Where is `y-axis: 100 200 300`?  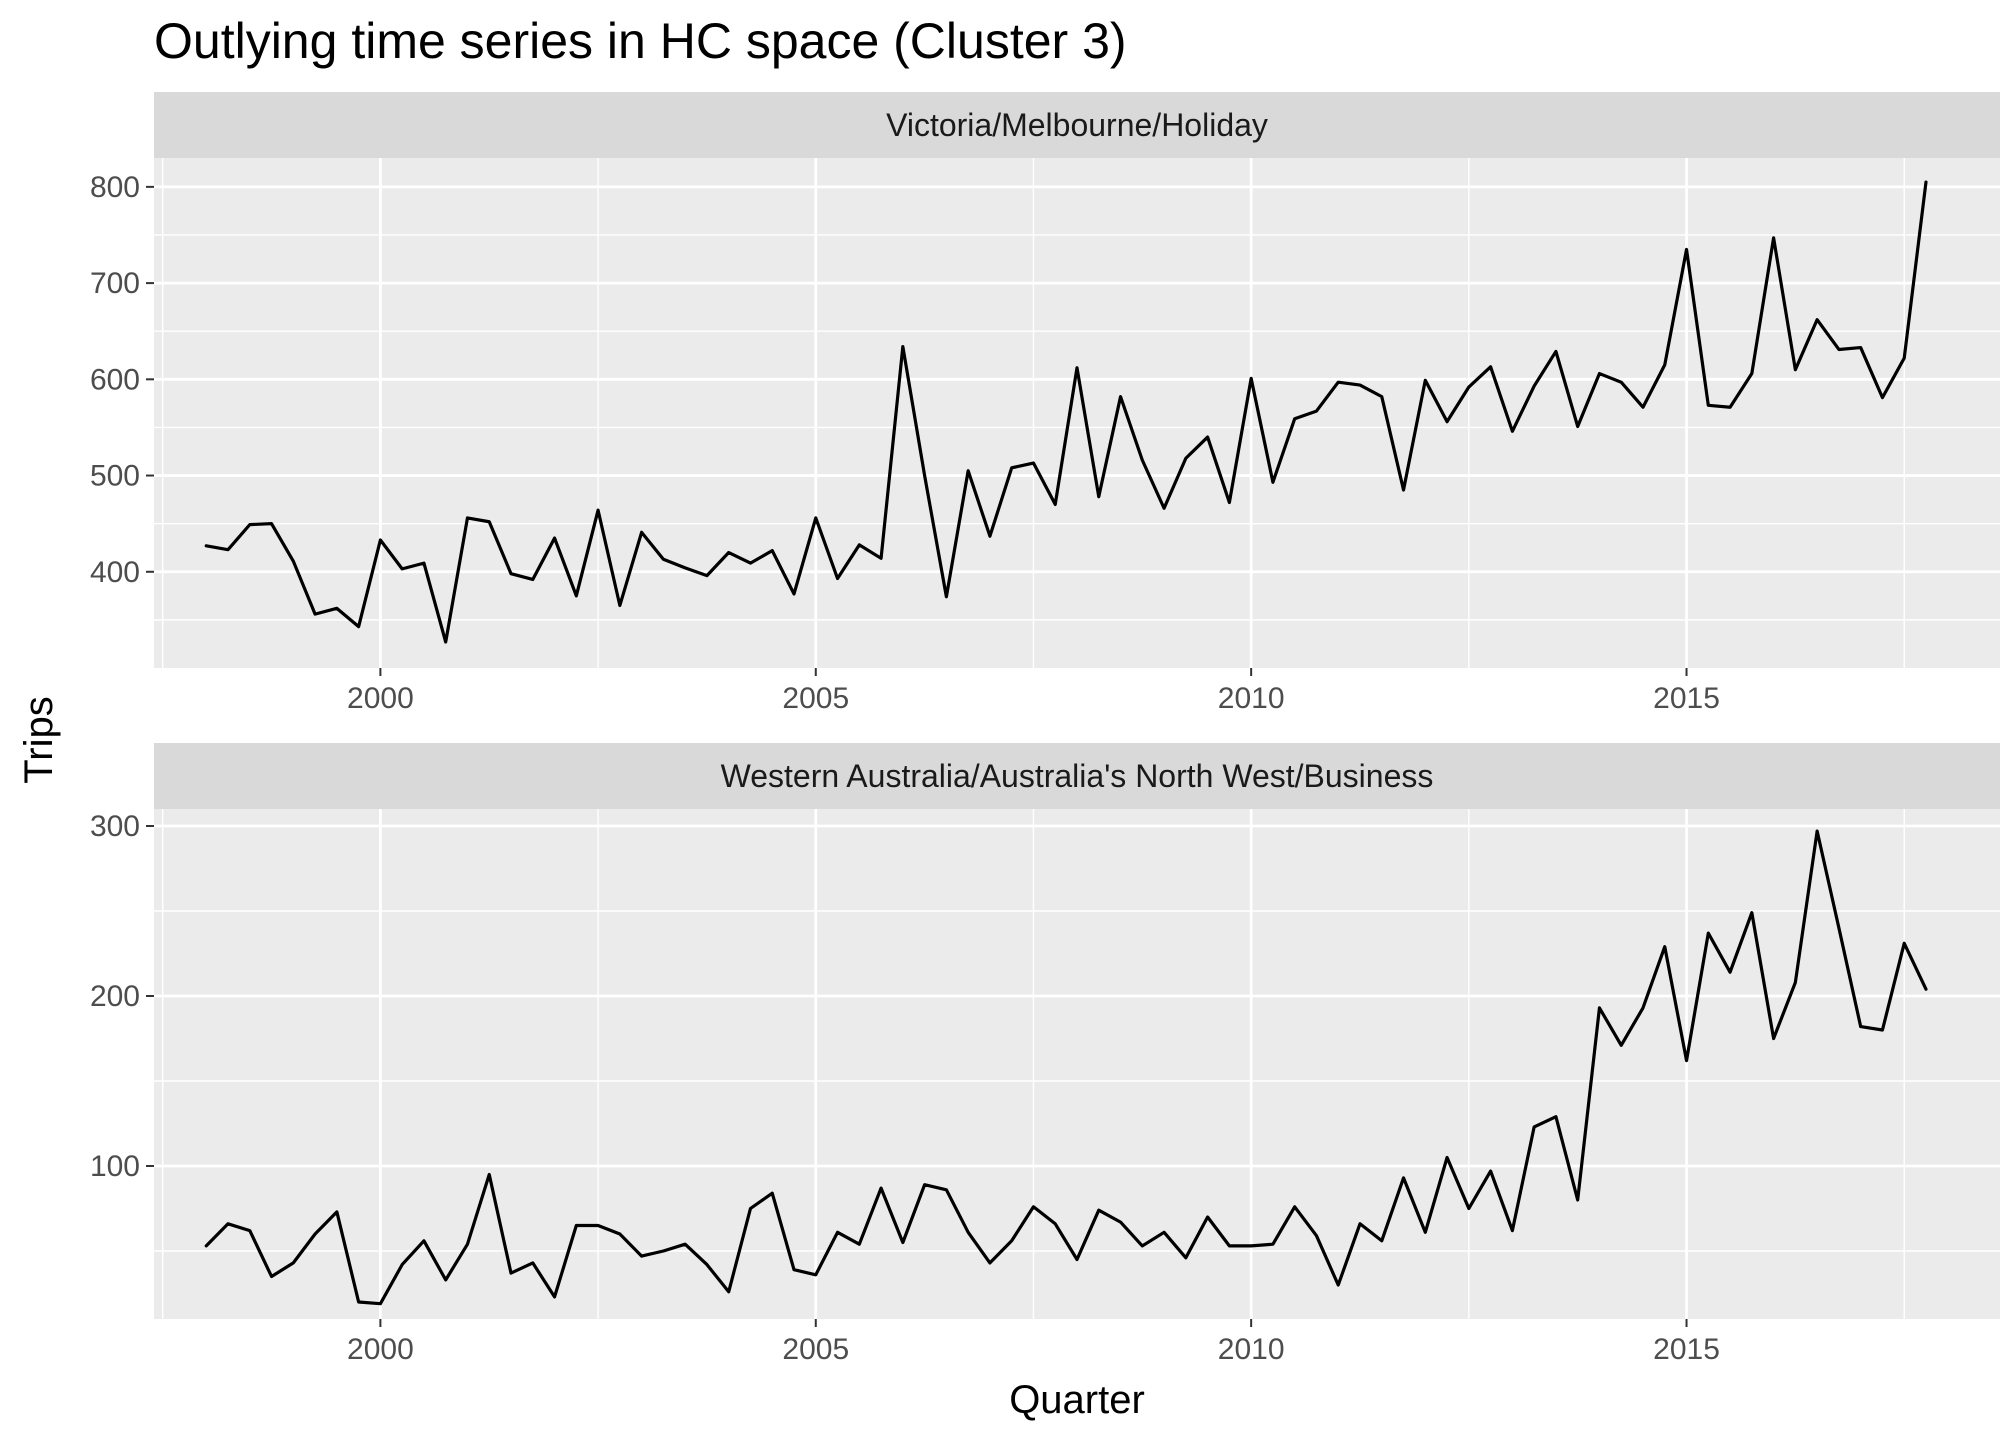
y-axis: 100 200 300 is located at coordinates (122, 996).